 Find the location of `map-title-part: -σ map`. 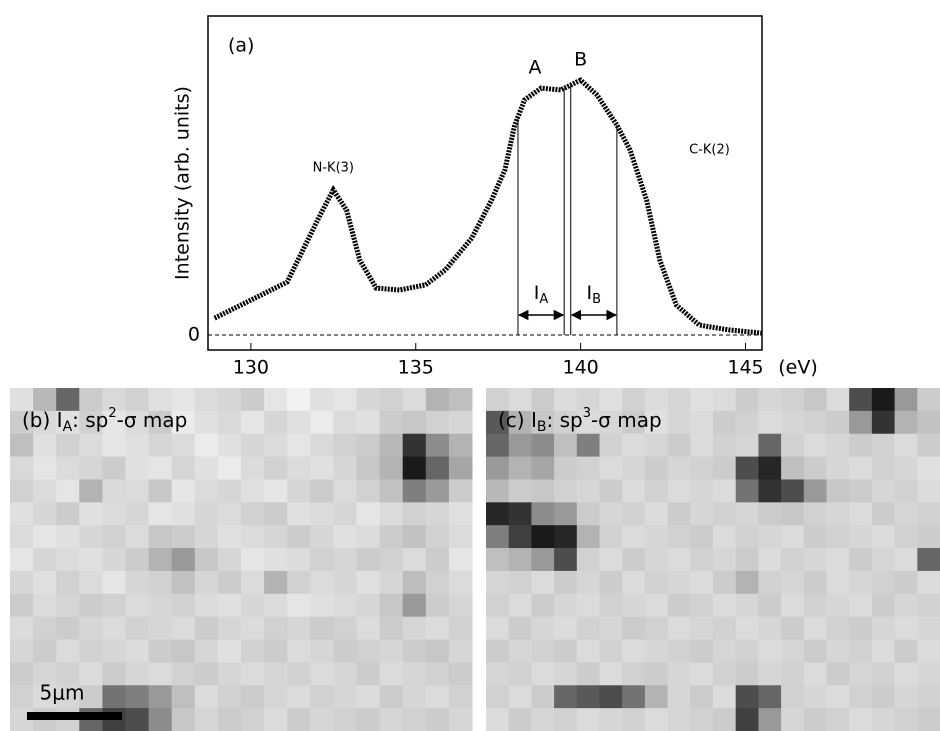

map-title-part: -σ map is located at coordinates (626, 420).